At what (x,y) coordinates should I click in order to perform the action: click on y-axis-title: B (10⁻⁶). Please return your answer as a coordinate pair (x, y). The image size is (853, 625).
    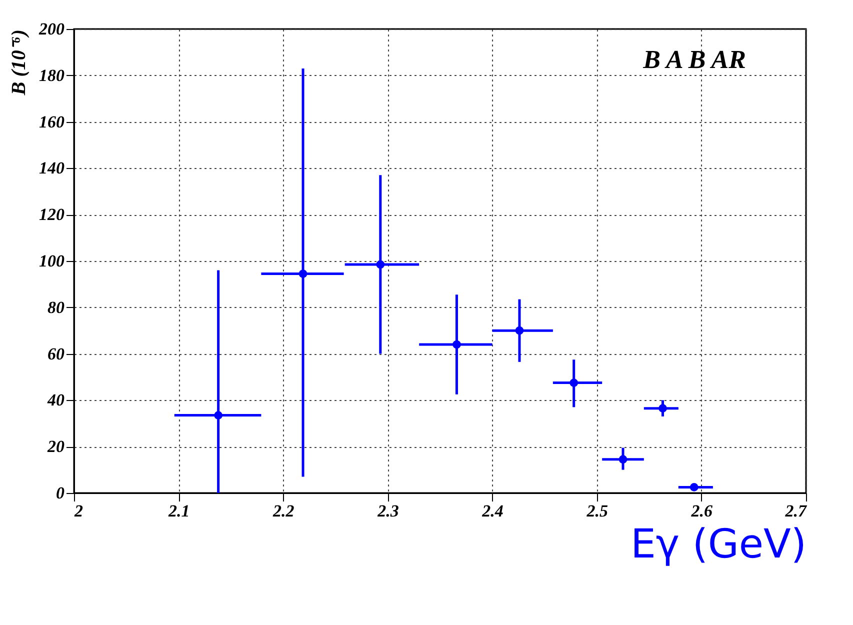
    Looking at the image, I should click on (19, 63).